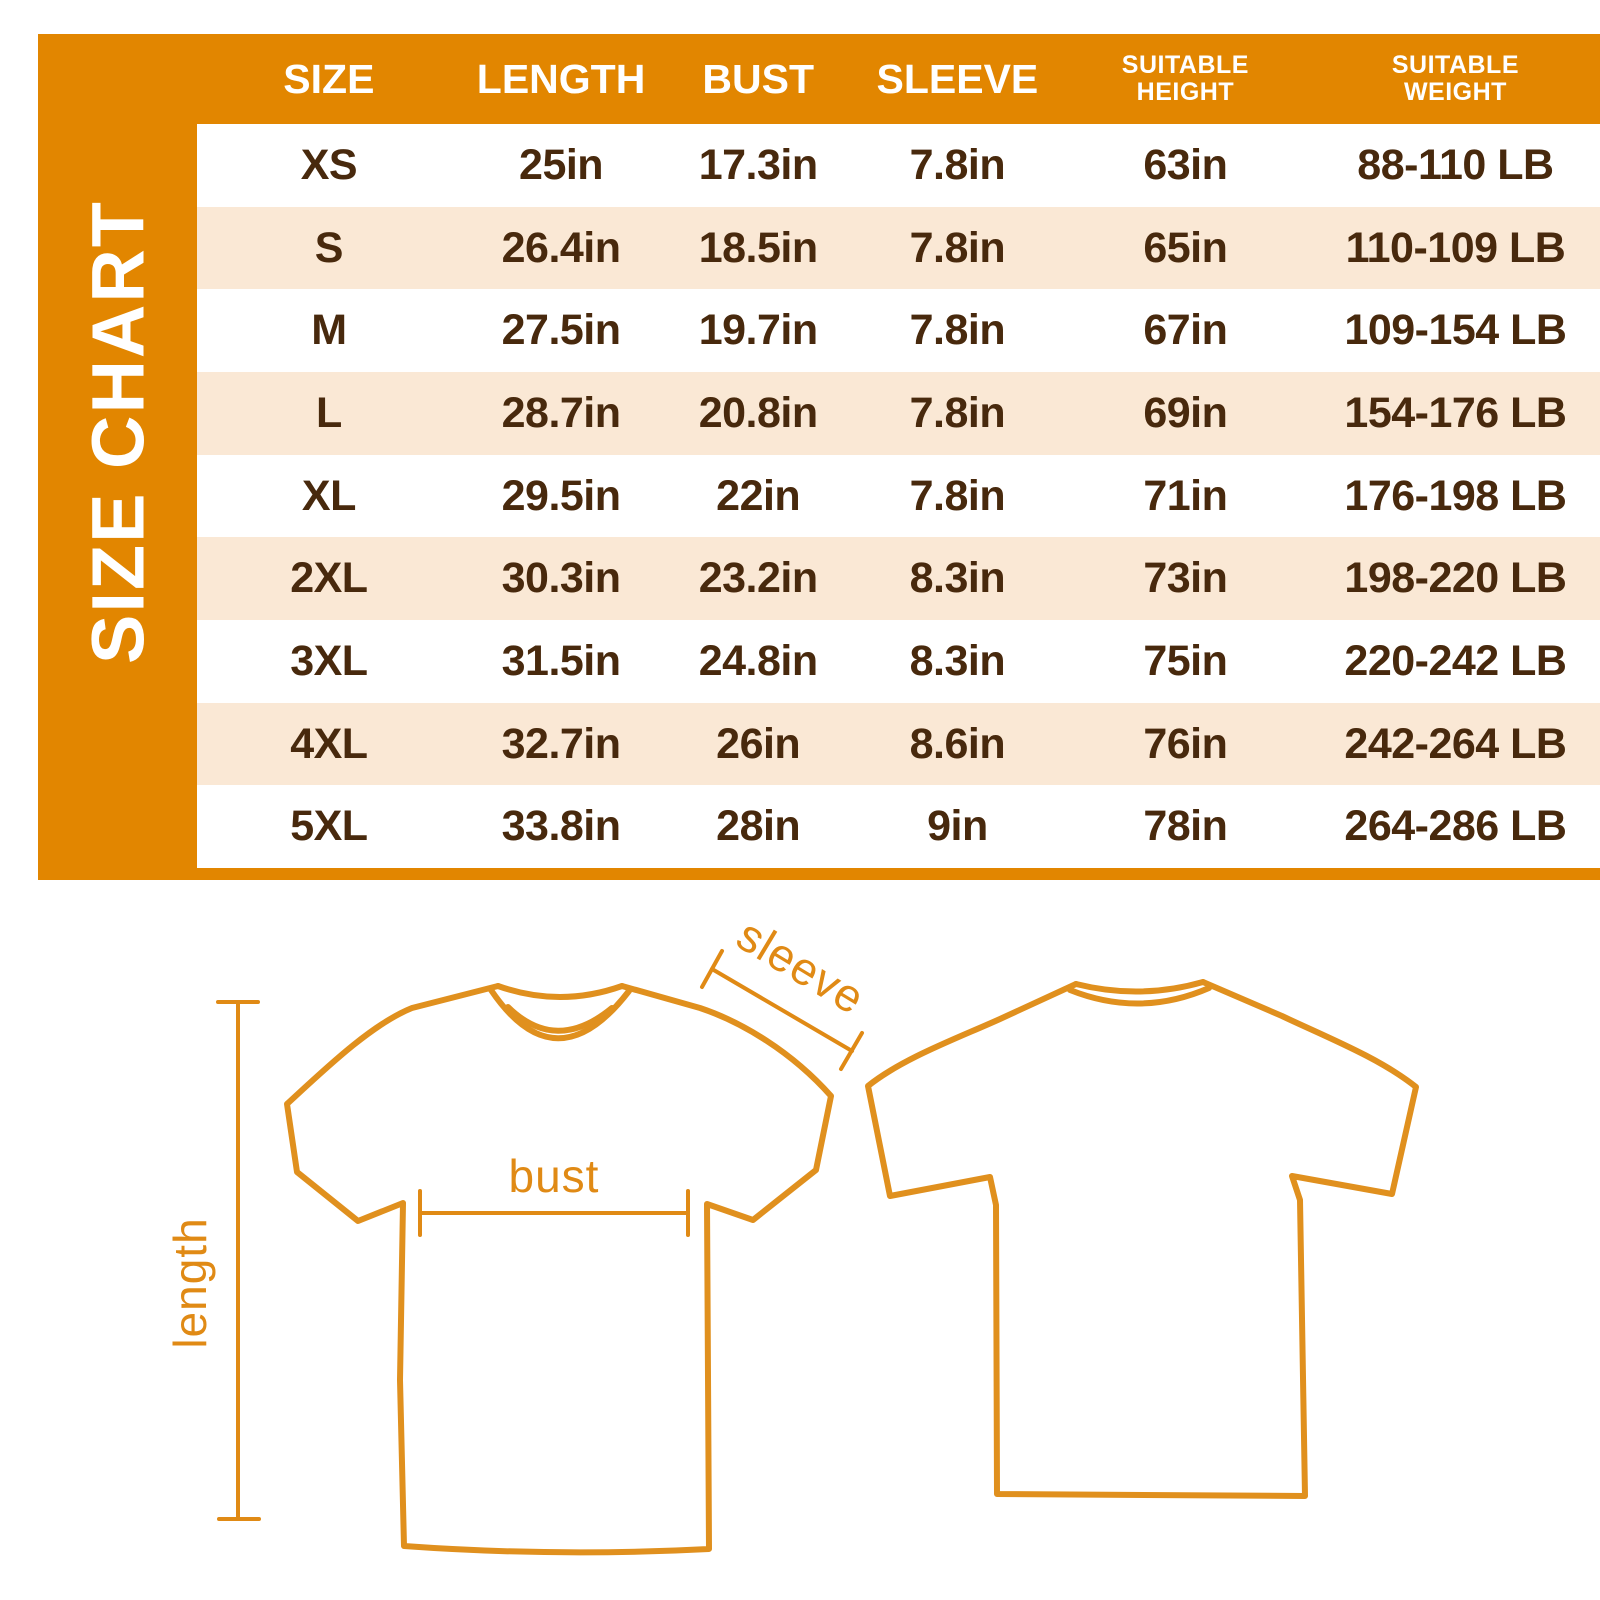  Describe the element at coordinates (329, 330) in the screenshot. I see `table-cell: M` at that location.